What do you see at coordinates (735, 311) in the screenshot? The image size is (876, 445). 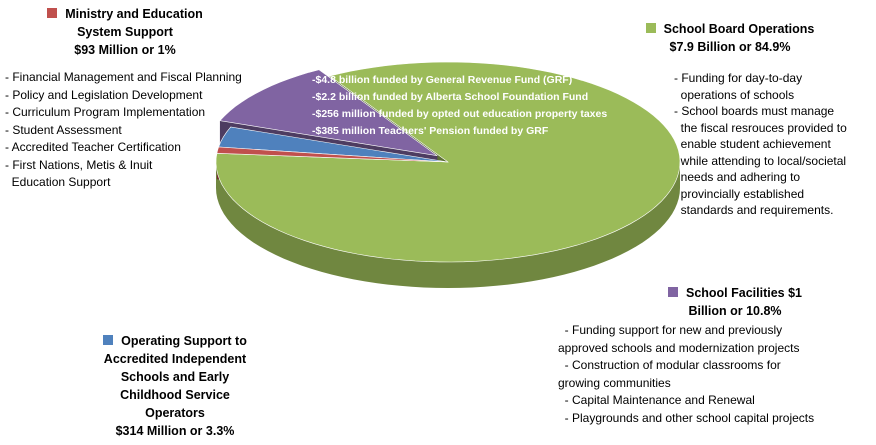 I see `school-facilities-amount: Billion or 10.8%` at bounding box center [735, 311].